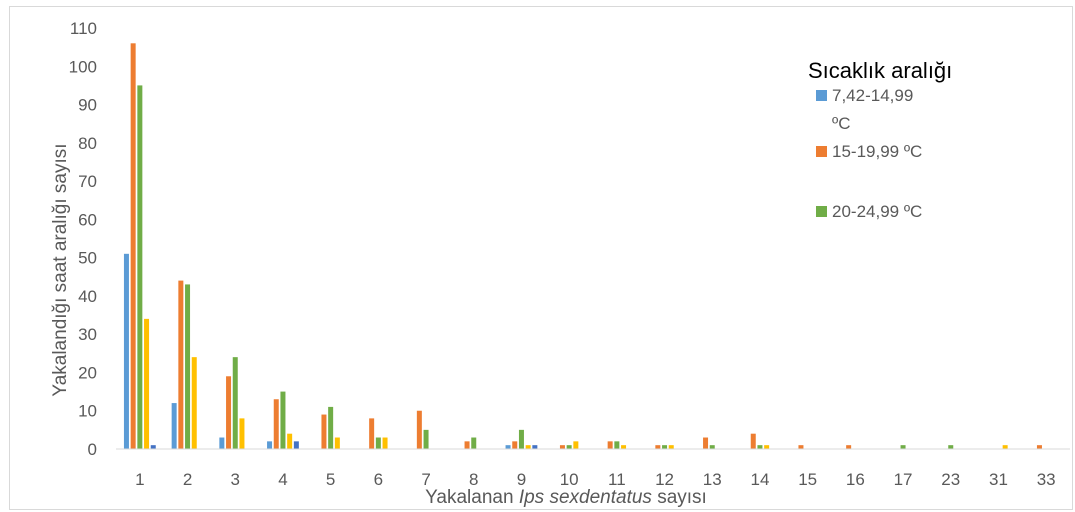 This screenshot has width=1075, height=512. What do you see at coordinates (1046, 479) in the screenshot?
I see `x-tick-label: 33` at bounding box center [1046, 479].